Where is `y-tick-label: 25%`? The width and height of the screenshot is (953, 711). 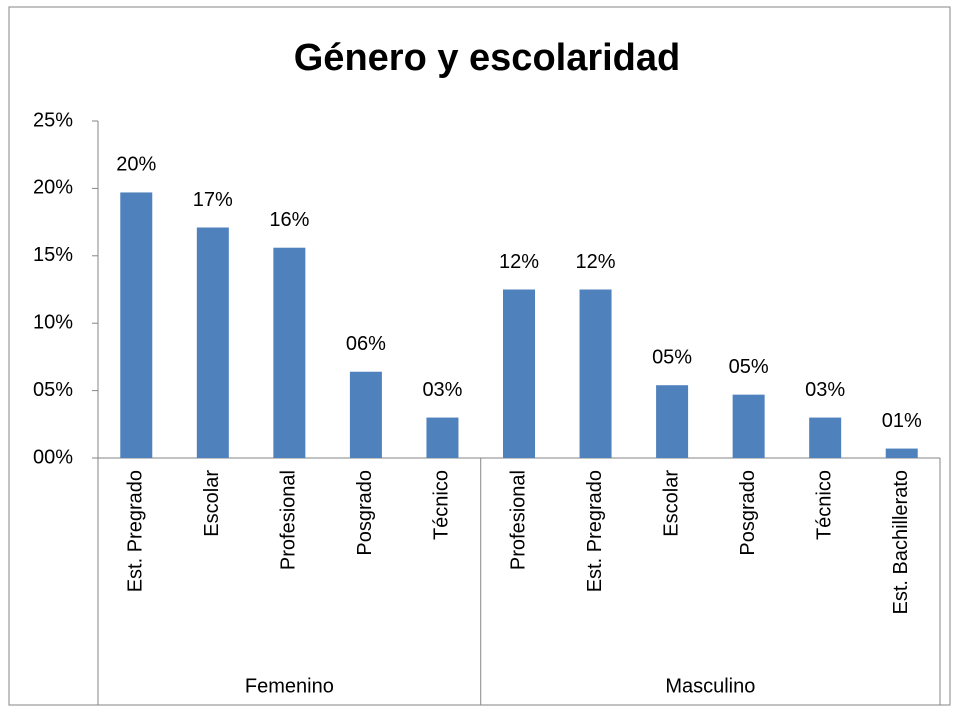
y-tick-label: 25% is located at coordinates (53, 120).